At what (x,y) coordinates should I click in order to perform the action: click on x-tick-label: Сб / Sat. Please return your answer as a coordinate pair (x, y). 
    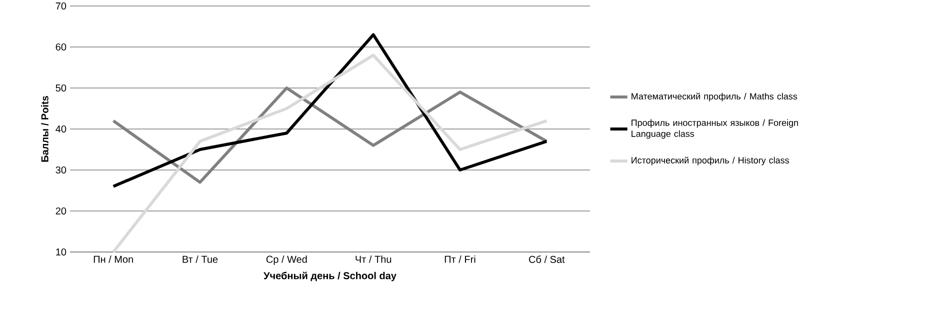
    Looking at the image, I should click on (547, 259).